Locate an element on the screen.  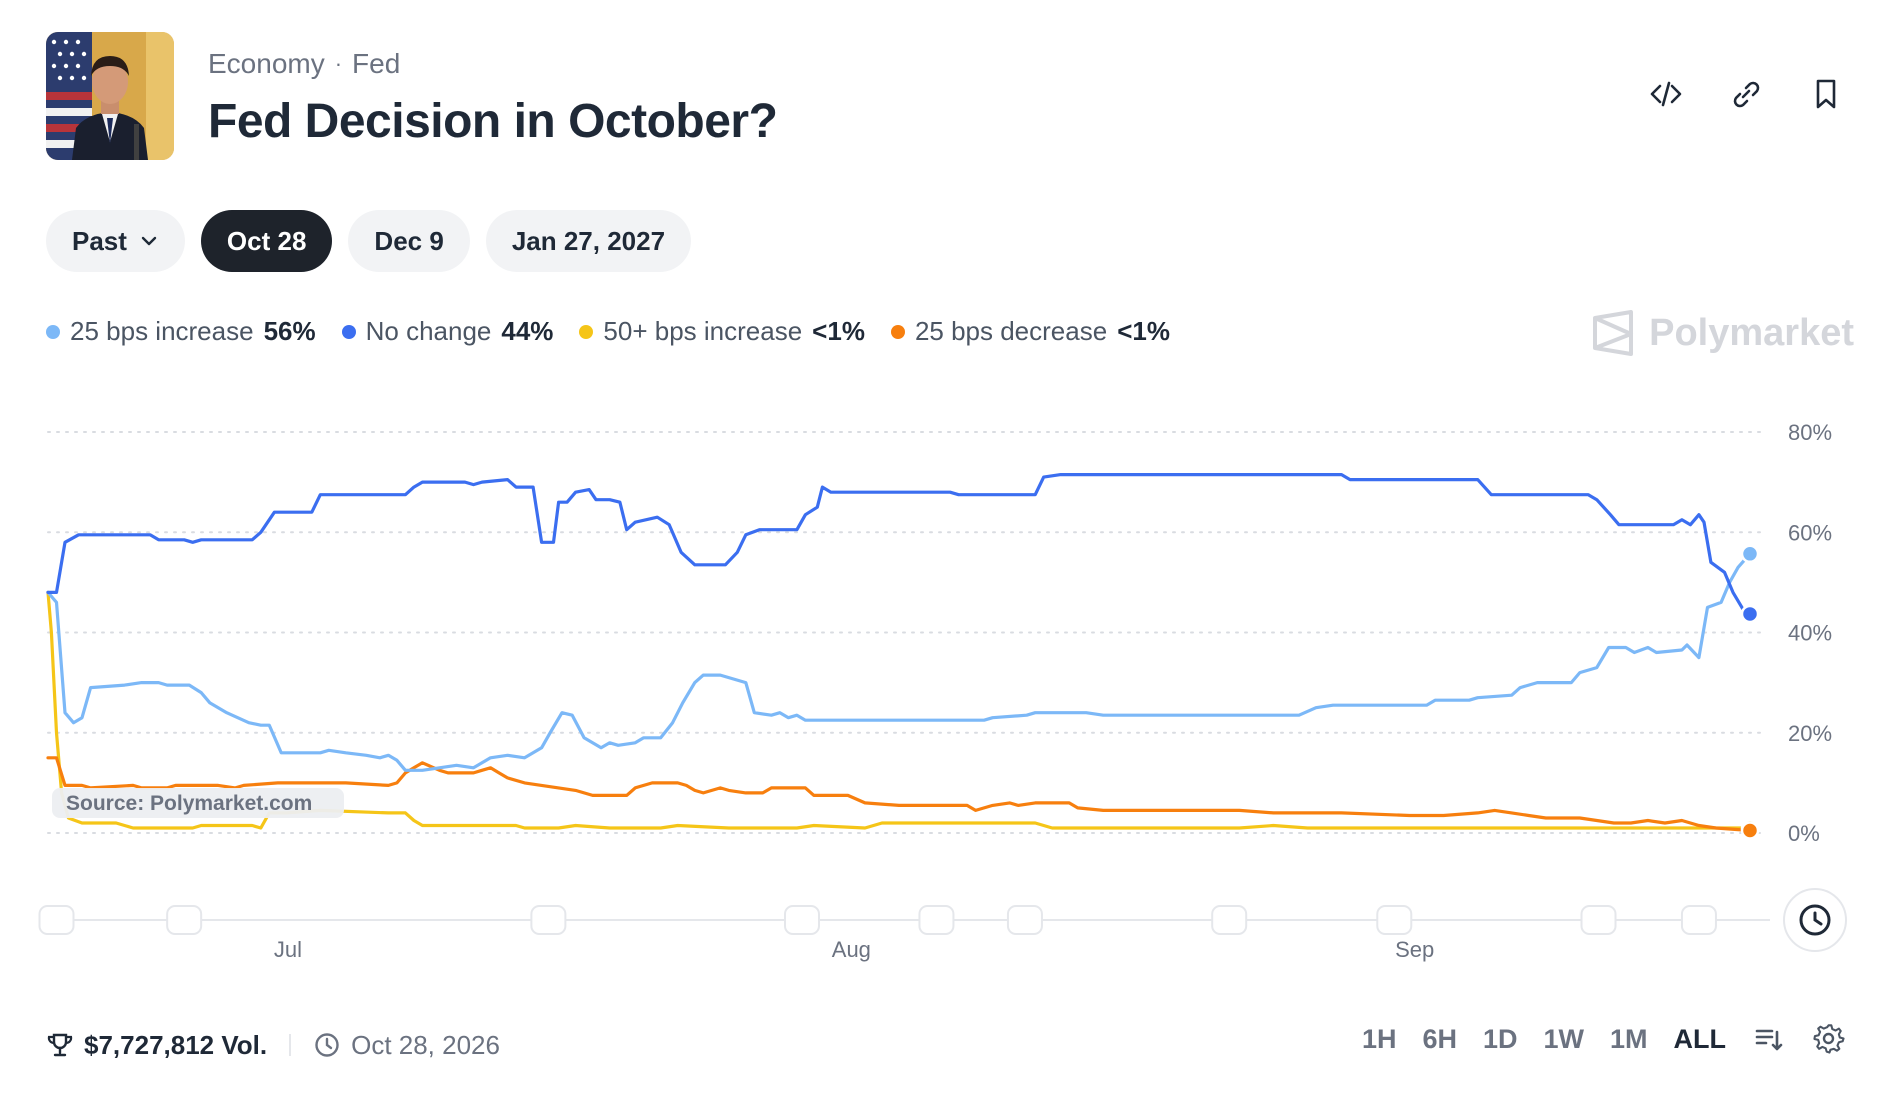
series-line-25-bps-decrease is located at coordinates (899, 794).